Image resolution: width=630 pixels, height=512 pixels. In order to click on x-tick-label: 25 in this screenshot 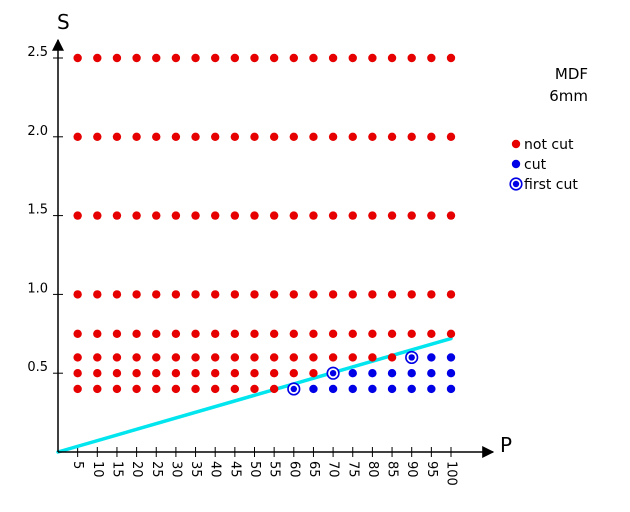, I will do `click(156, 469)`.